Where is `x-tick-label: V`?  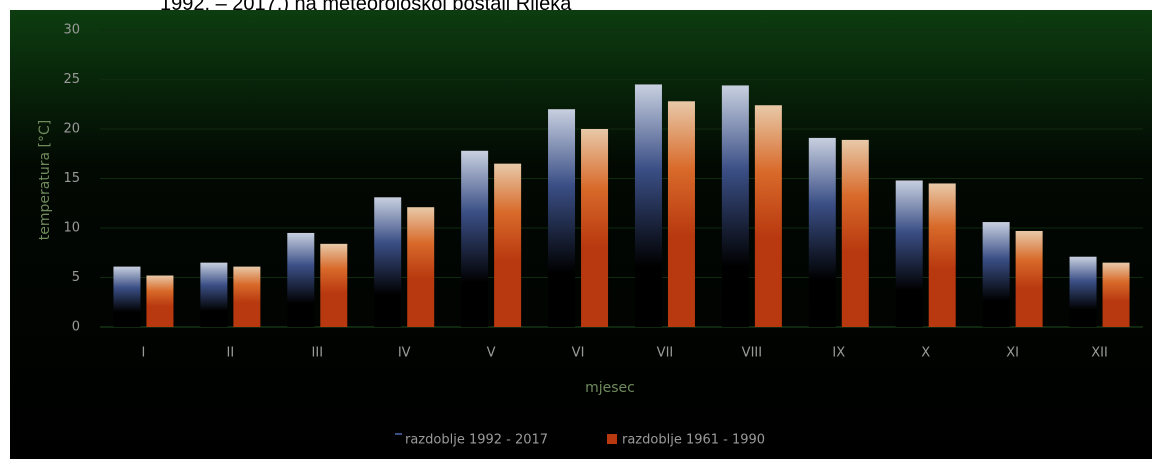 x-tick-label: V is located at coordinates (491, 353).